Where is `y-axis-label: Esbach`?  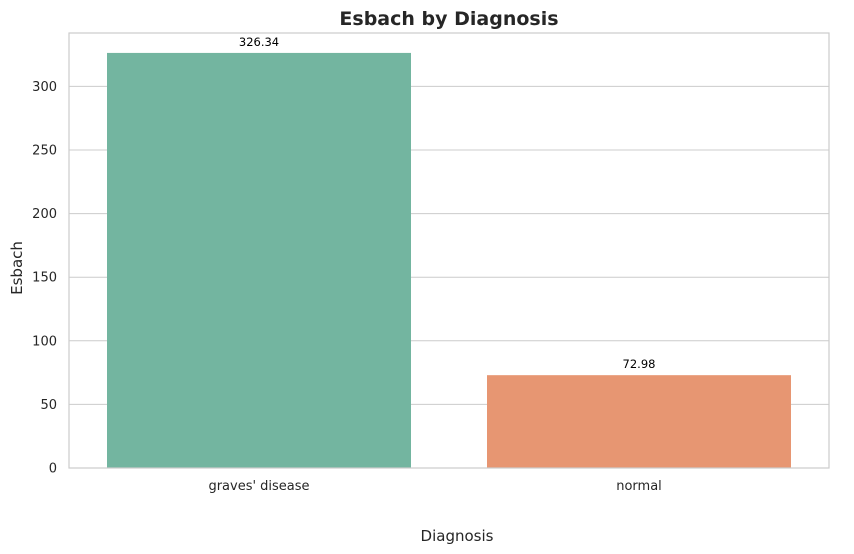
y-axis-label: Esbach is located at coordinates (17, 268).